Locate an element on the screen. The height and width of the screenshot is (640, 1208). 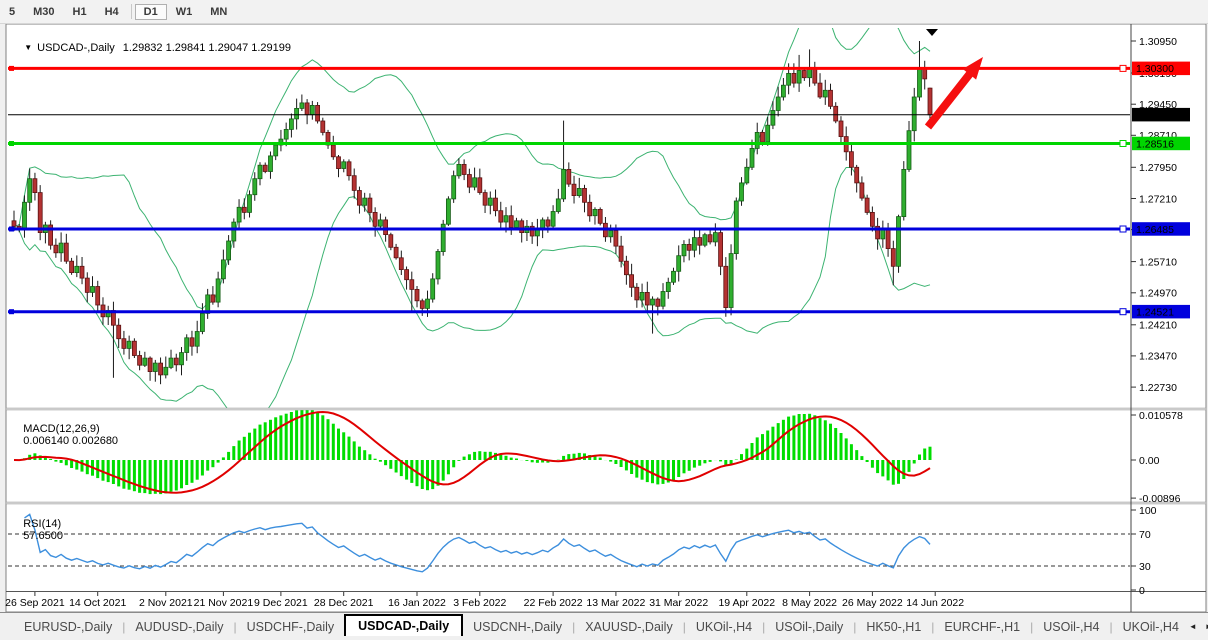
chart-tab-usdcad-daily: USDCAD-,Daily is located at coordinates (404, 625).